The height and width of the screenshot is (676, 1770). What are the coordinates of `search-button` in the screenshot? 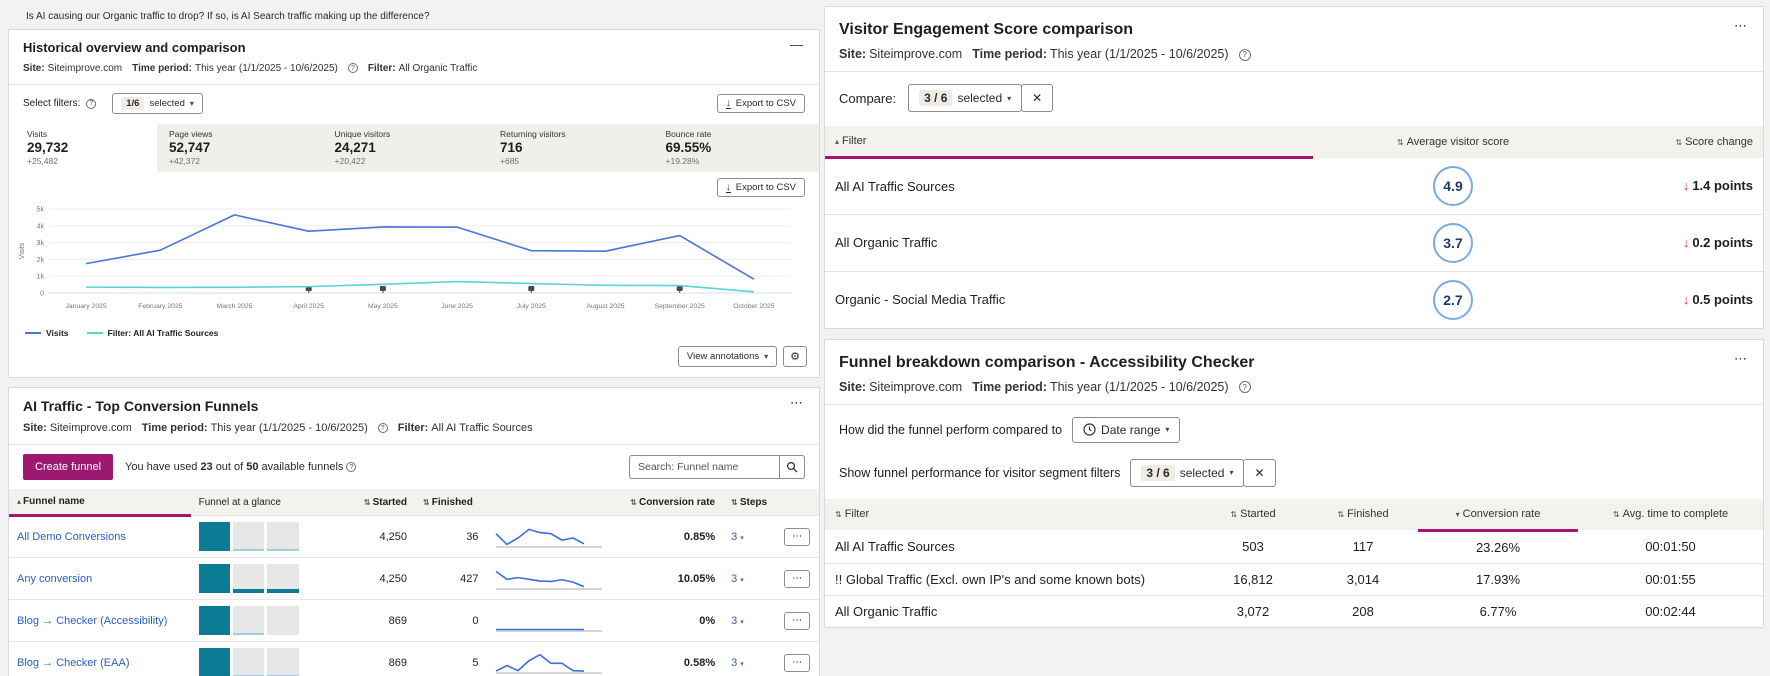 It's located at (792, 467).